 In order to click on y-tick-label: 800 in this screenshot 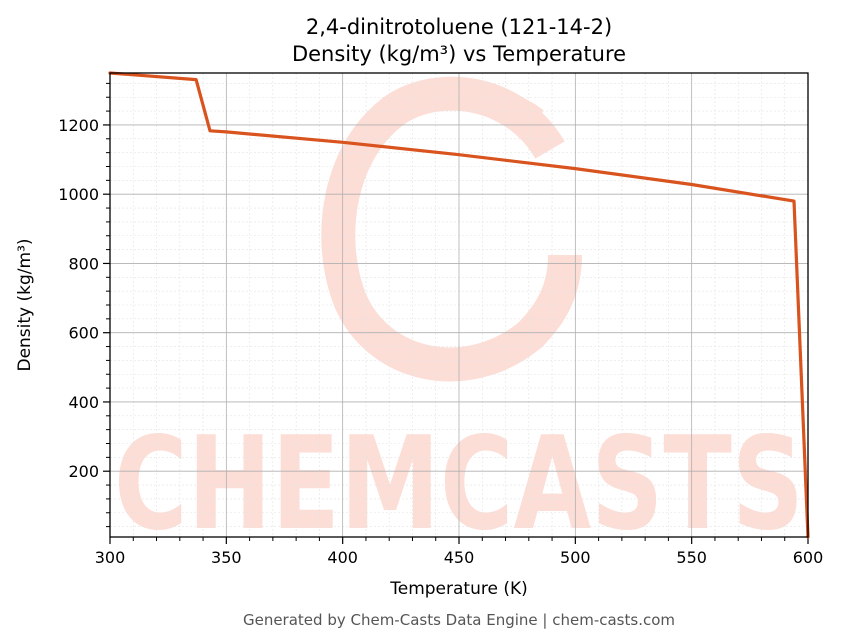, I will do `click(83, 263)`.